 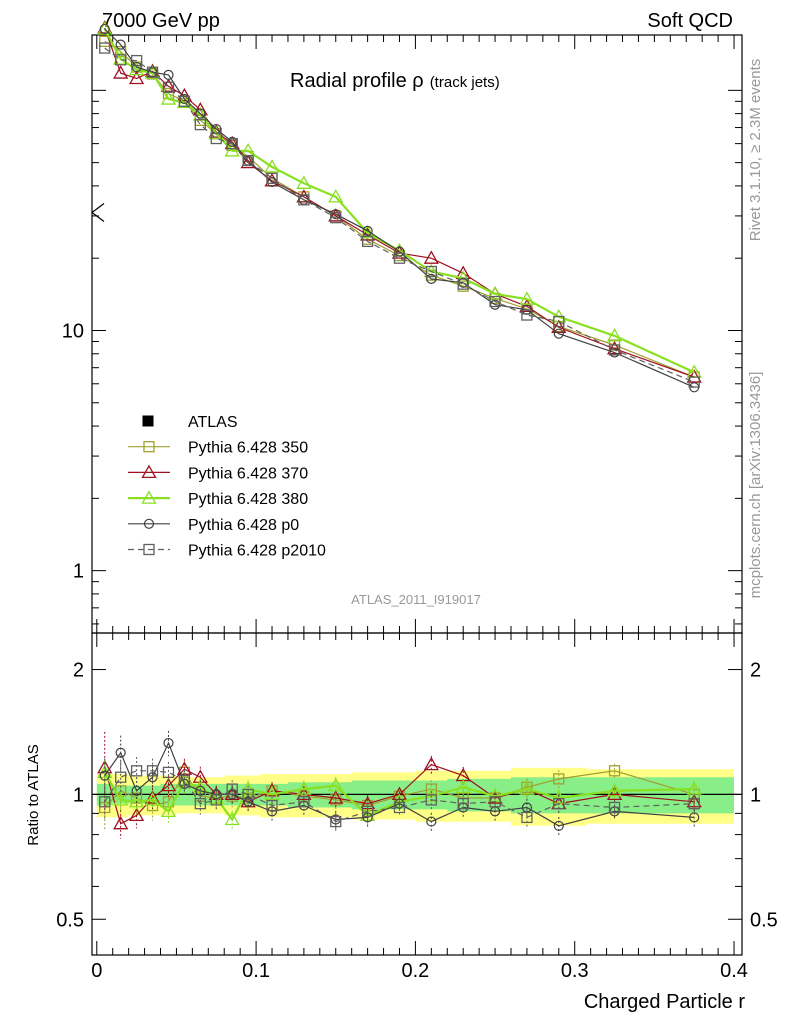 I want to click on chart-title-sub: (track jets), so click(x=465, y=82).